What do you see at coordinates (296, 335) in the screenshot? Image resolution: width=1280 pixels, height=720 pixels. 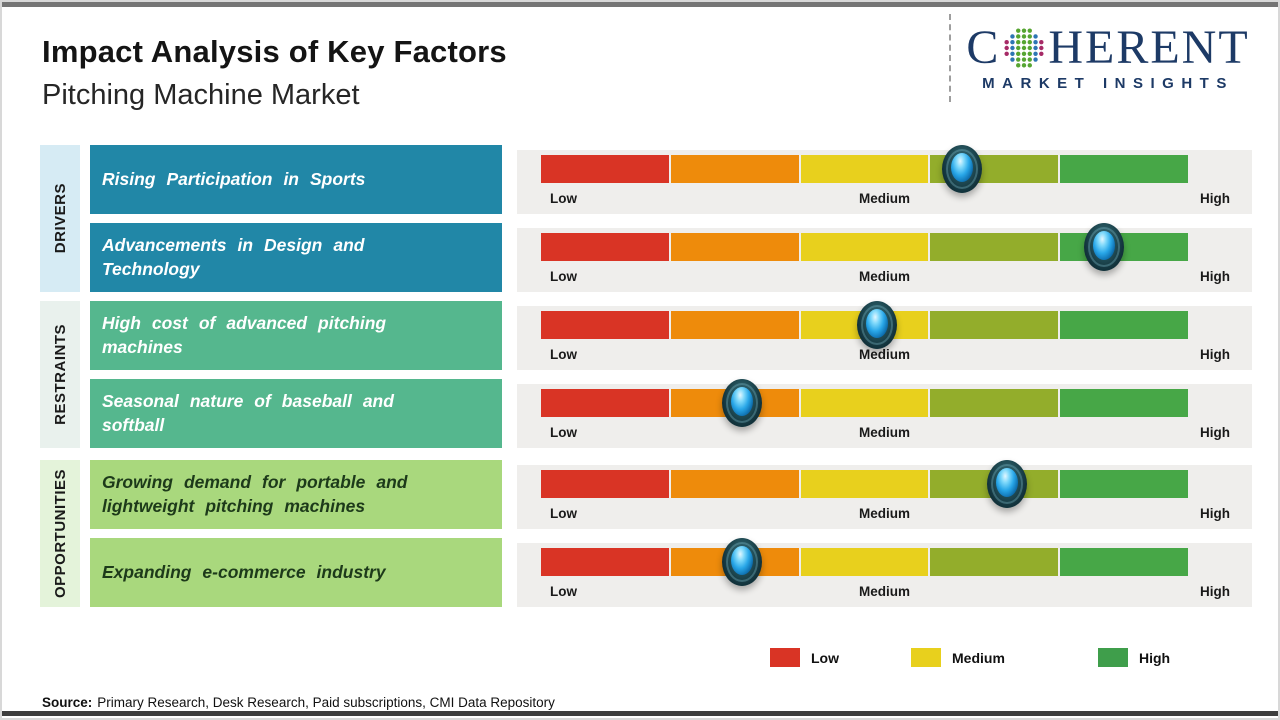 I see `factor-label-box: High cost of advanced pitching machines` at bounding box center [296, 335].